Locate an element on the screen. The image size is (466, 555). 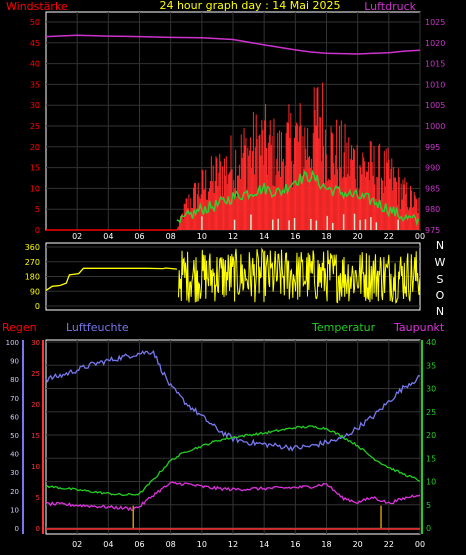
pressure-tick-label: 980 is located at coordinates (432, 209).